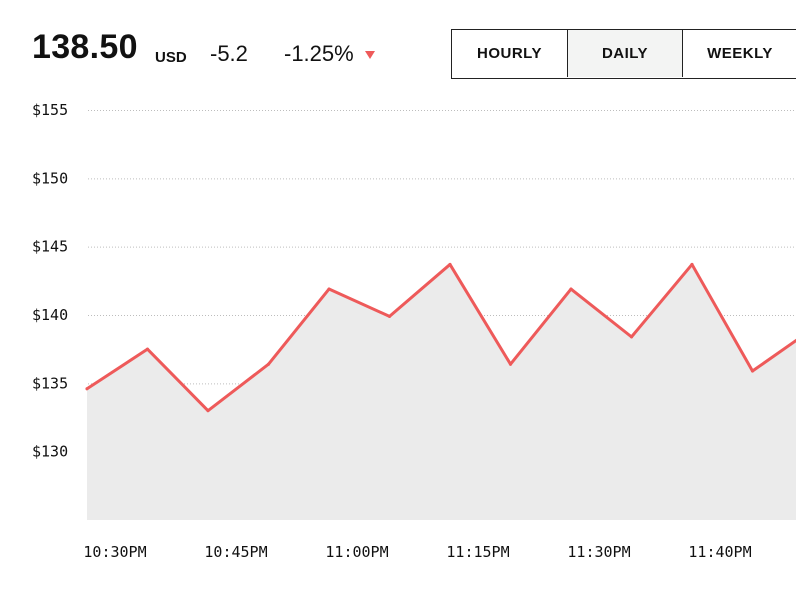 This screenshot has width=796, height=600. I want to click on y-axis-ticks: $130 $135 $140 $145 $150 $155, so click(50, 281).